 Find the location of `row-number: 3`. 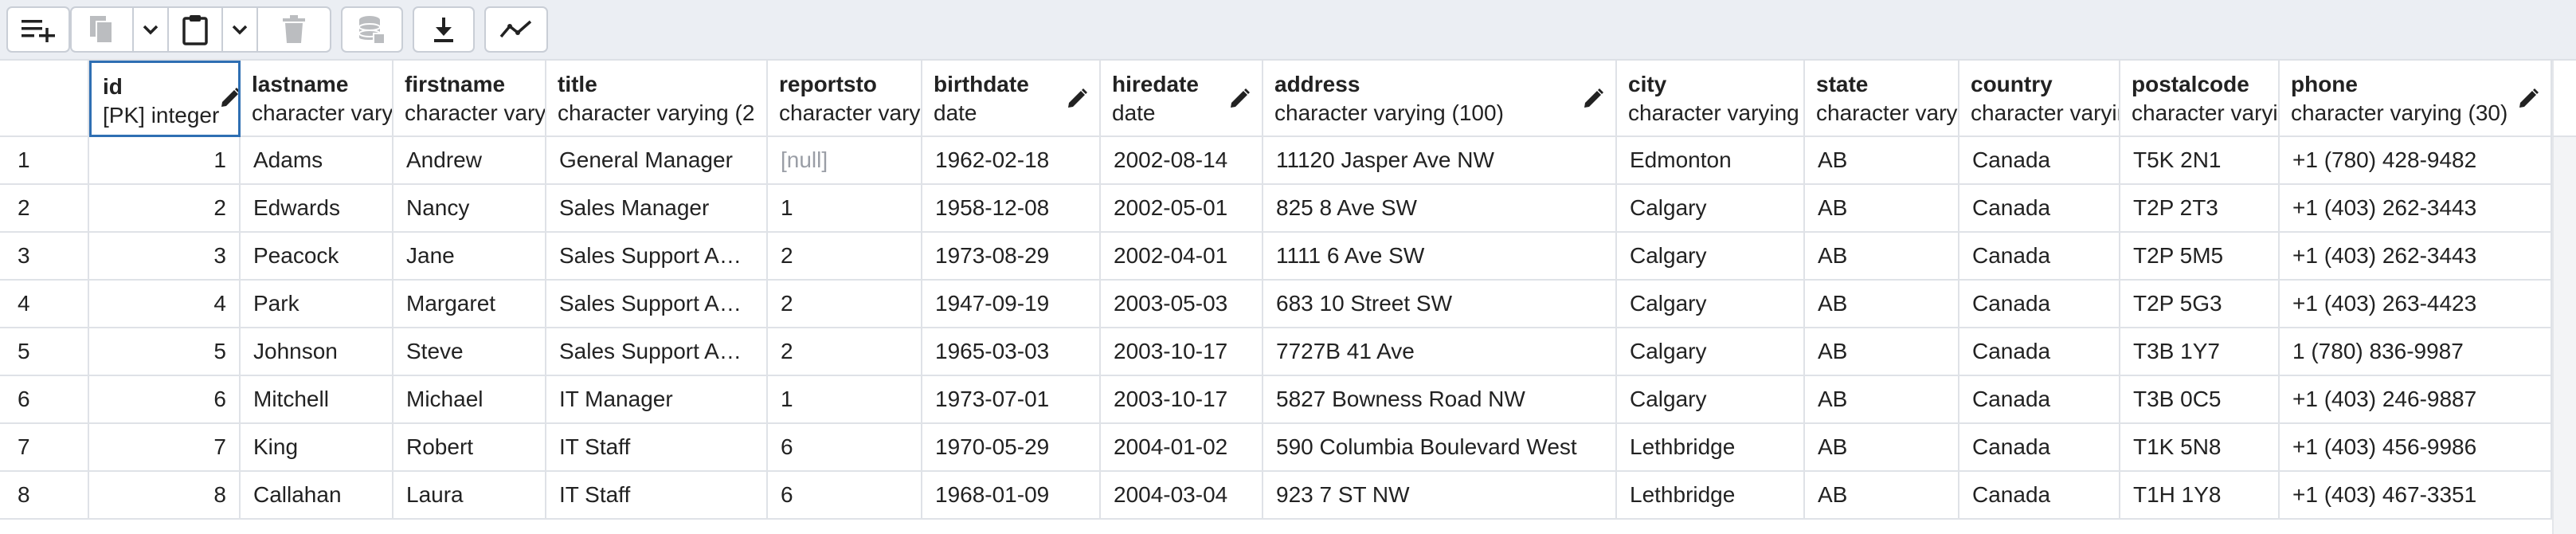

row-number: 3 is located at coordinates (44, 257).